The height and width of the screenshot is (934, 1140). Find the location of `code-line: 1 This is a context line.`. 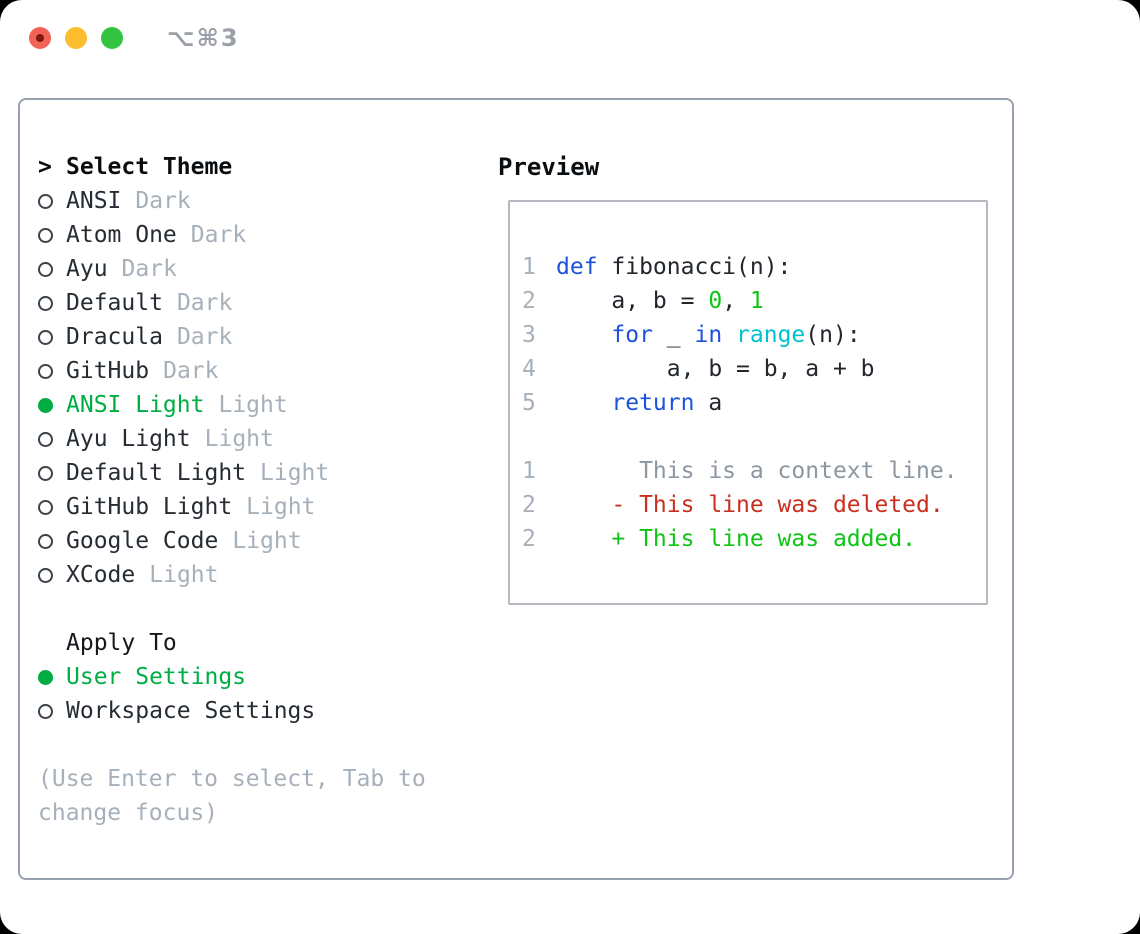

code-line: 1 This is a context line. is located at coordinates (754, 471).